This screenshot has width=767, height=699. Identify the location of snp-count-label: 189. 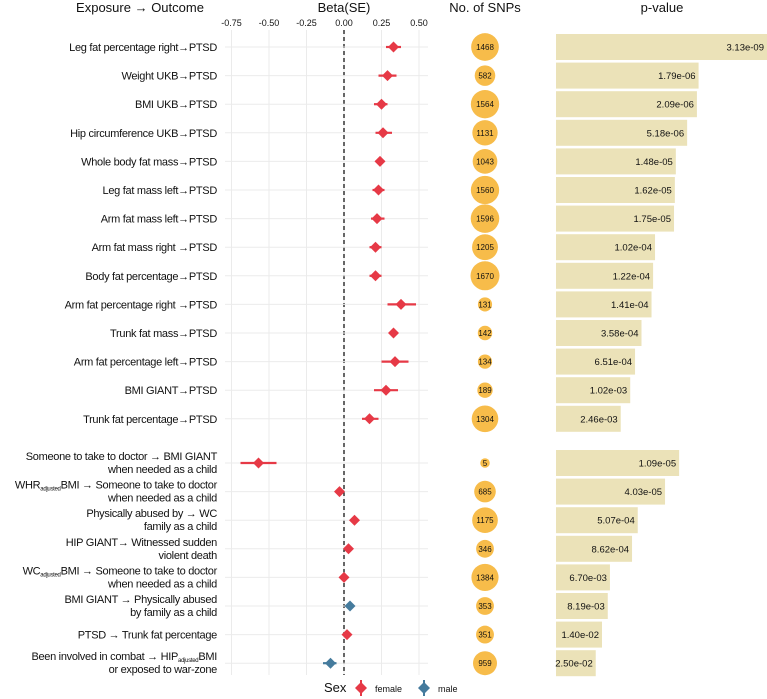
(485, 390).